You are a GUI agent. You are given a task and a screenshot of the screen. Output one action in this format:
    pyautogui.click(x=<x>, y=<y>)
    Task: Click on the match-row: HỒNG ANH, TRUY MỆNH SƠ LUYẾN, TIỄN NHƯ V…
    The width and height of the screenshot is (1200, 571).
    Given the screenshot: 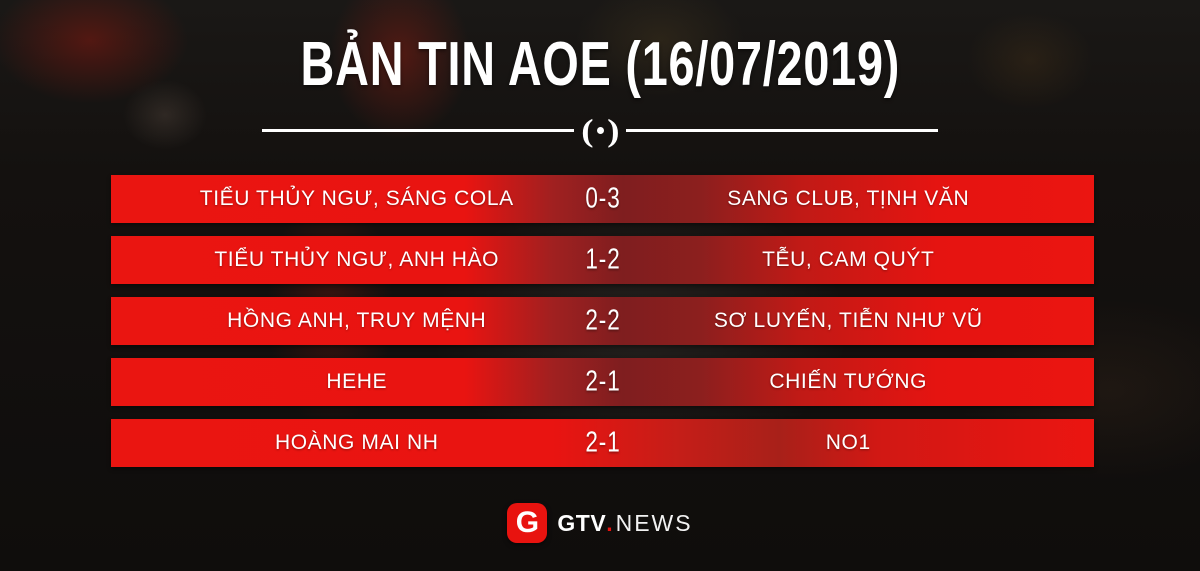 What is the action you would take?
    pyautogui.click(x=602, y=321)
    